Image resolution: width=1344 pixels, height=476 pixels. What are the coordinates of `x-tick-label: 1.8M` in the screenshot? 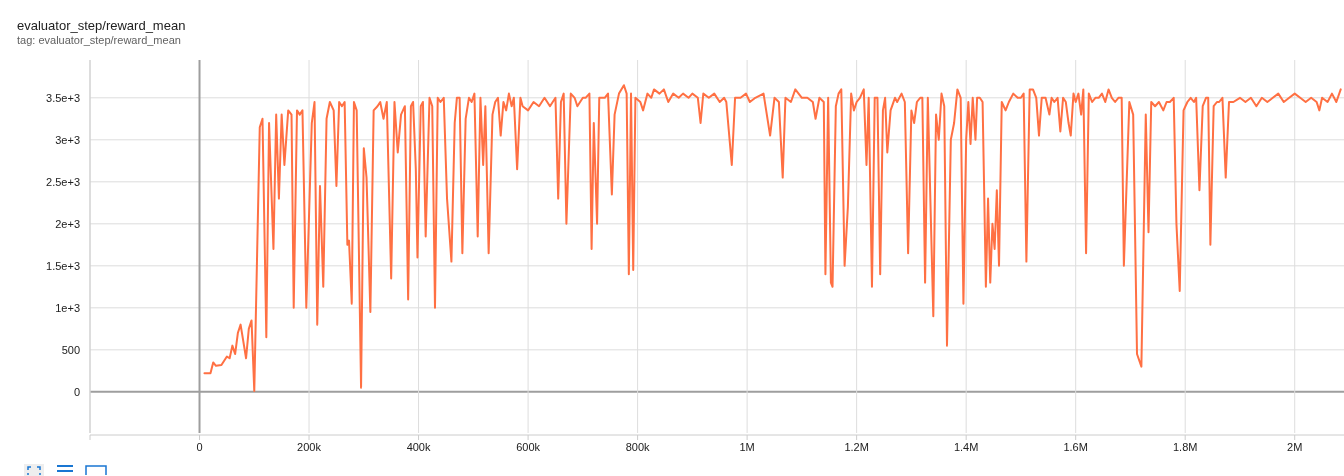 It's located at (1185, 447).